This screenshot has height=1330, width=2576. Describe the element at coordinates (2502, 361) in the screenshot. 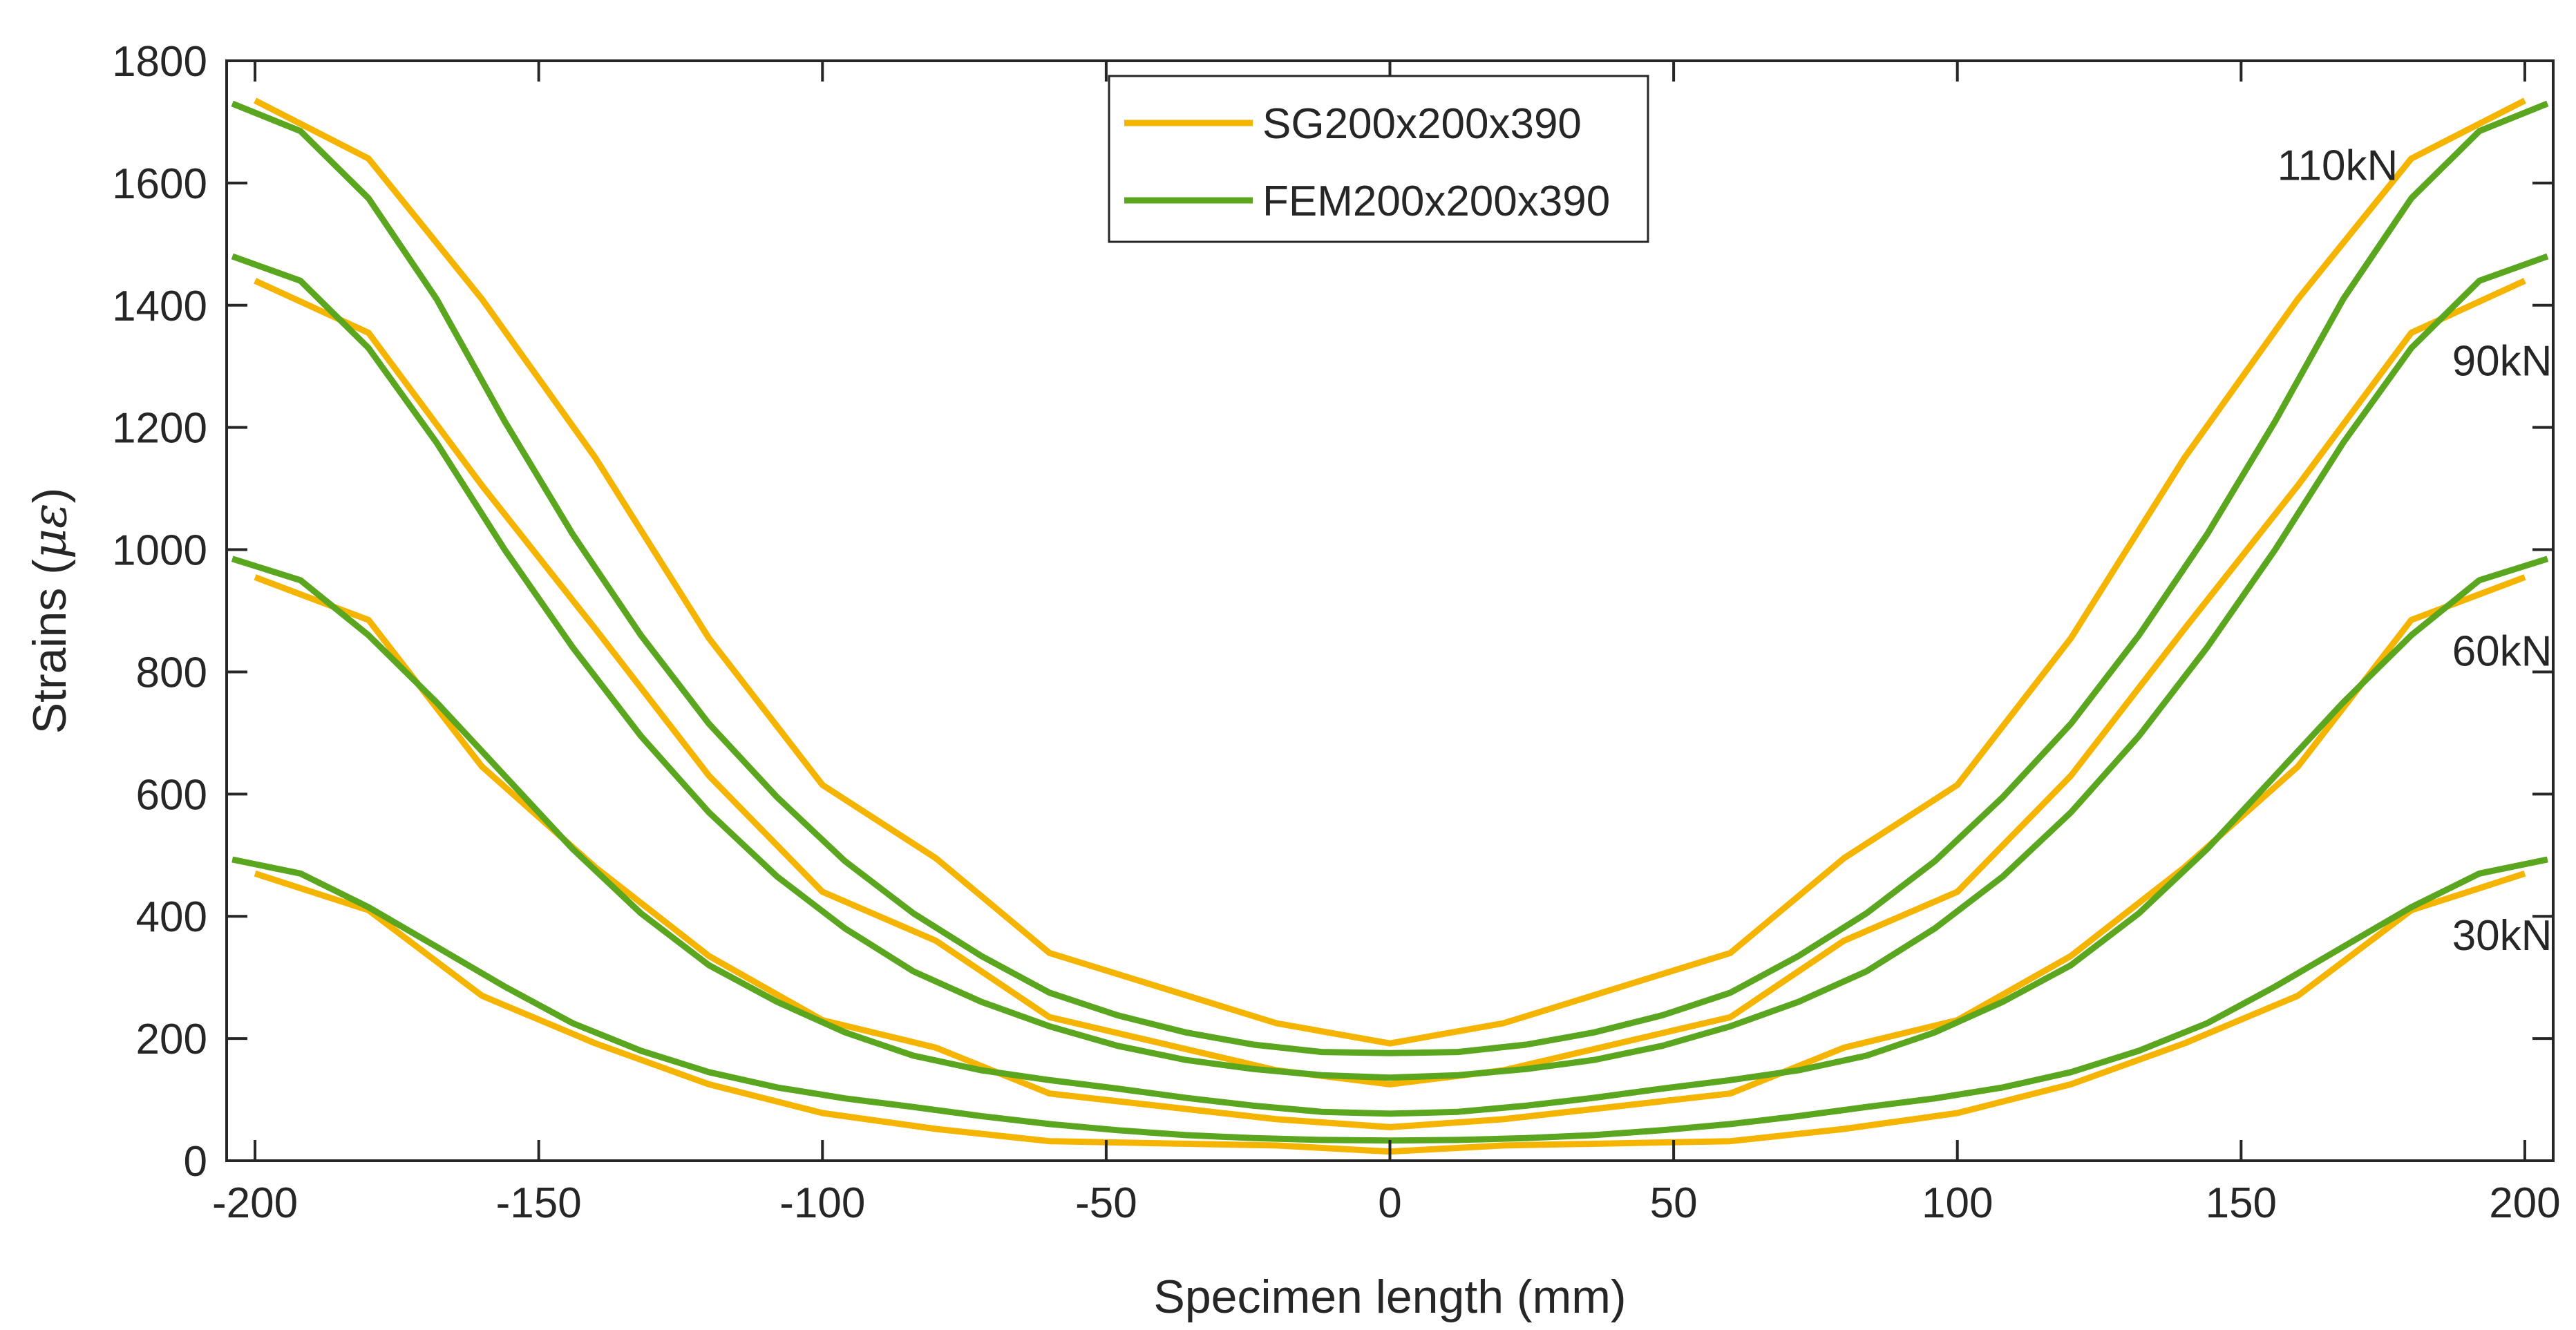

I see `load-label-1: 90kN` at that location.